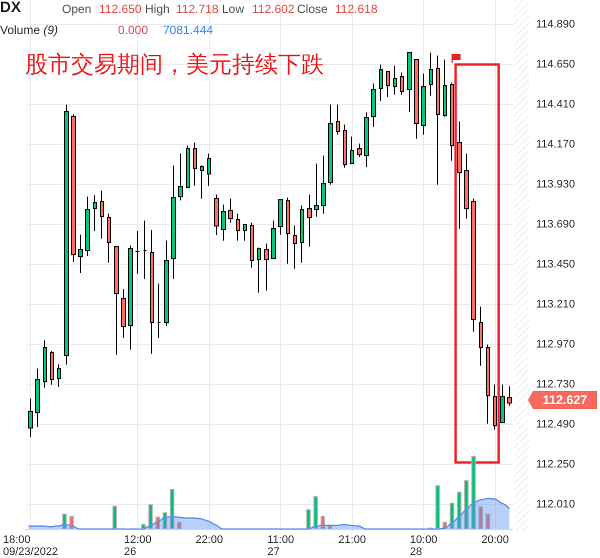 The width and height of the screenshot is (600, 558). What do you see at coordinates (77, 9) in the screenshot?
I see `annotation: Open` at bounding box center [77, 9].